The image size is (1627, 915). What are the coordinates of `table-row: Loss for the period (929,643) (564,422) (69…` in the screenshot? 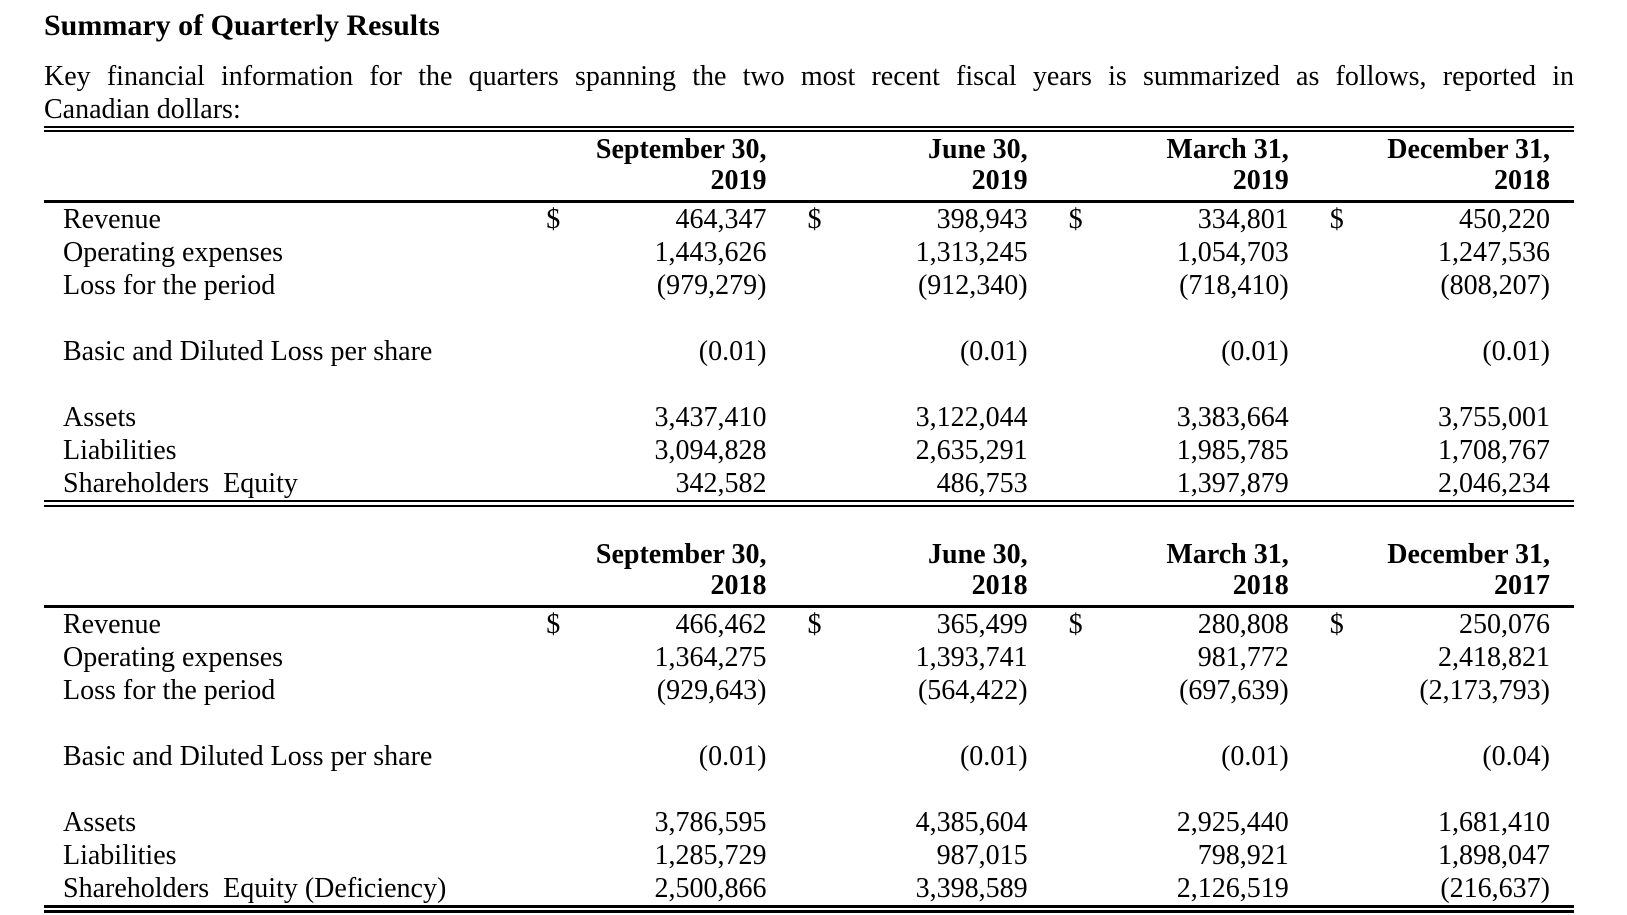 It's located at (809, 690).